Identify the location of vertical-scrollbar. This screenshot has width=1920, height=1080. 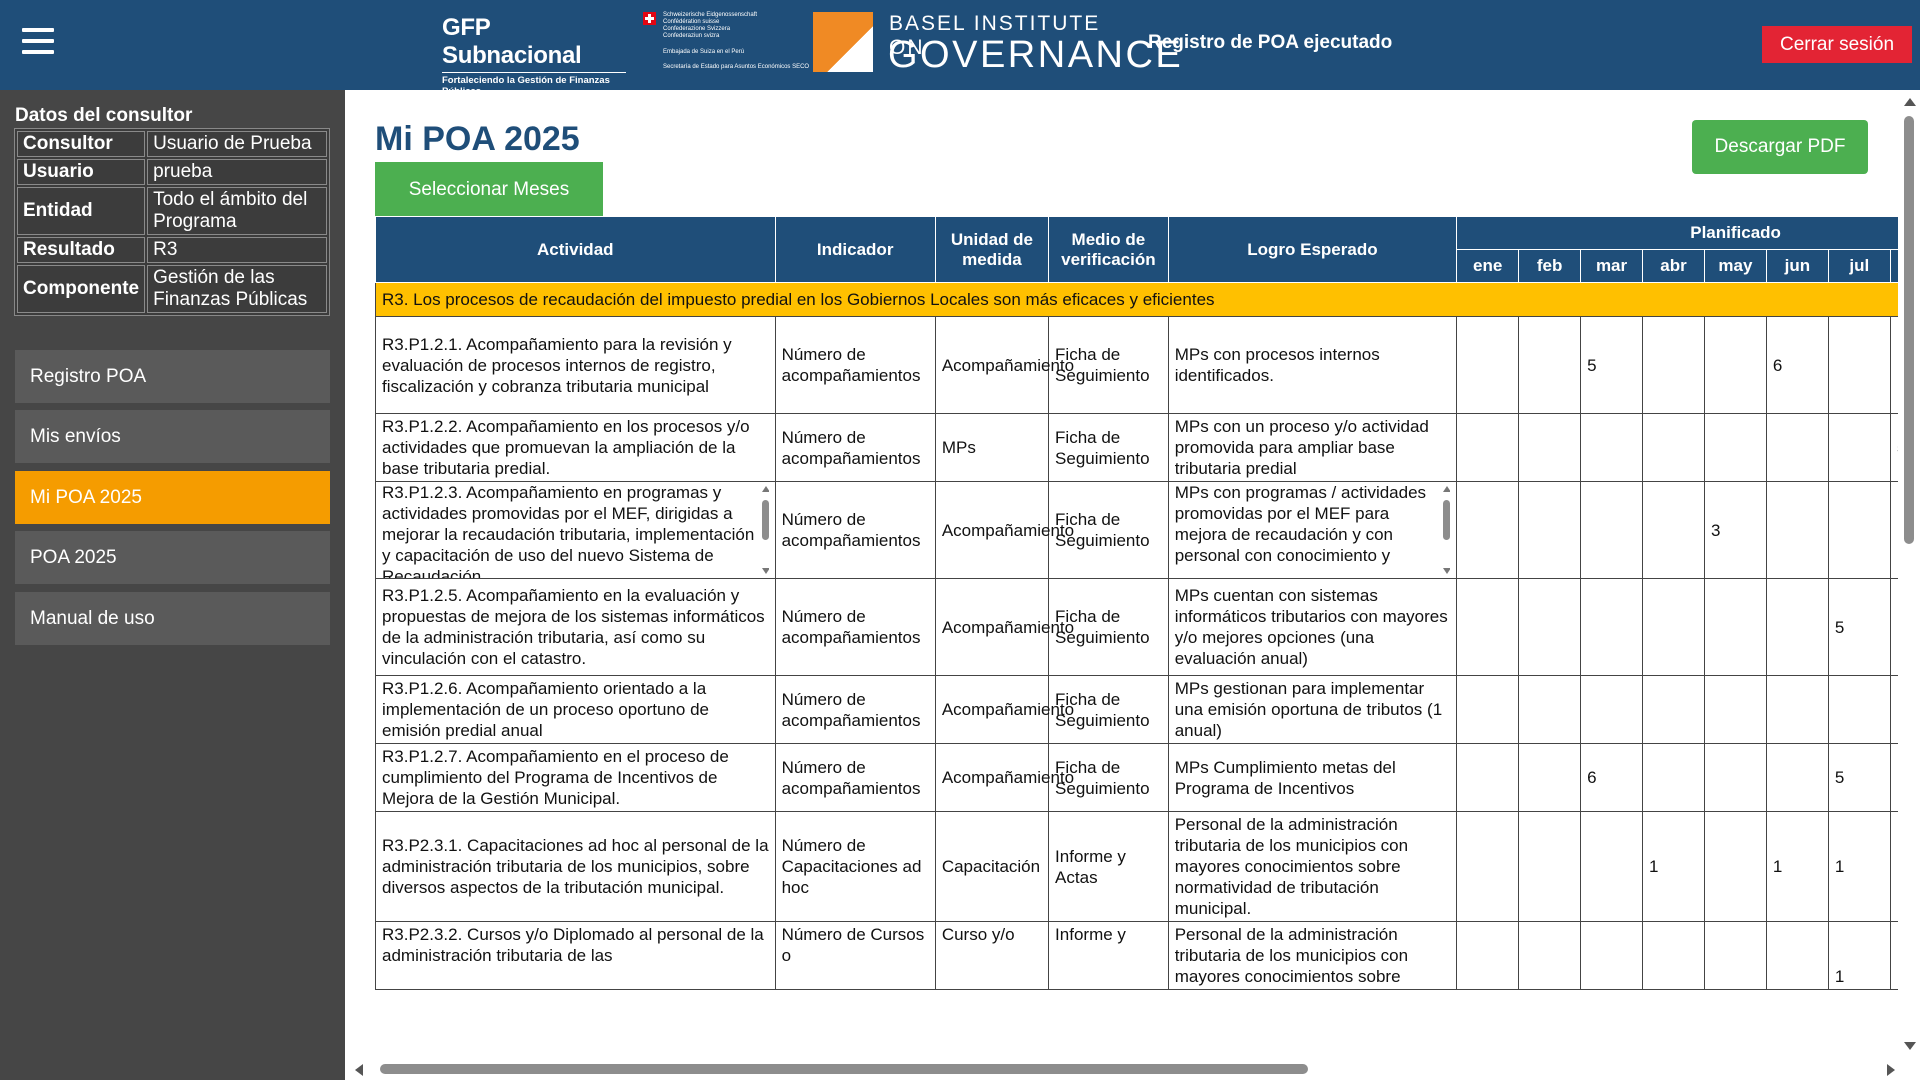
(1909, 574).